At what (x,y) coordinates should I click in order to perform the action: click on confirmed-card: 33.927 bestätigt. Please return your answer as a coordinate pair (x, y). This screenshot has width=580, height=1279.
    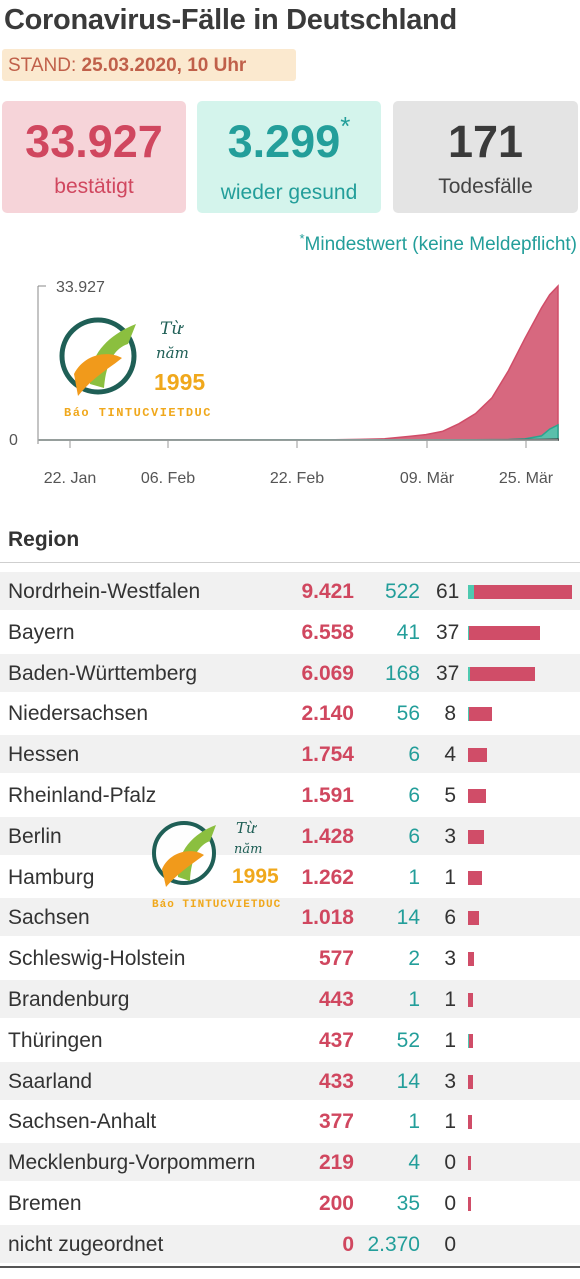
    Looking at the image, I should click on (94, 157).